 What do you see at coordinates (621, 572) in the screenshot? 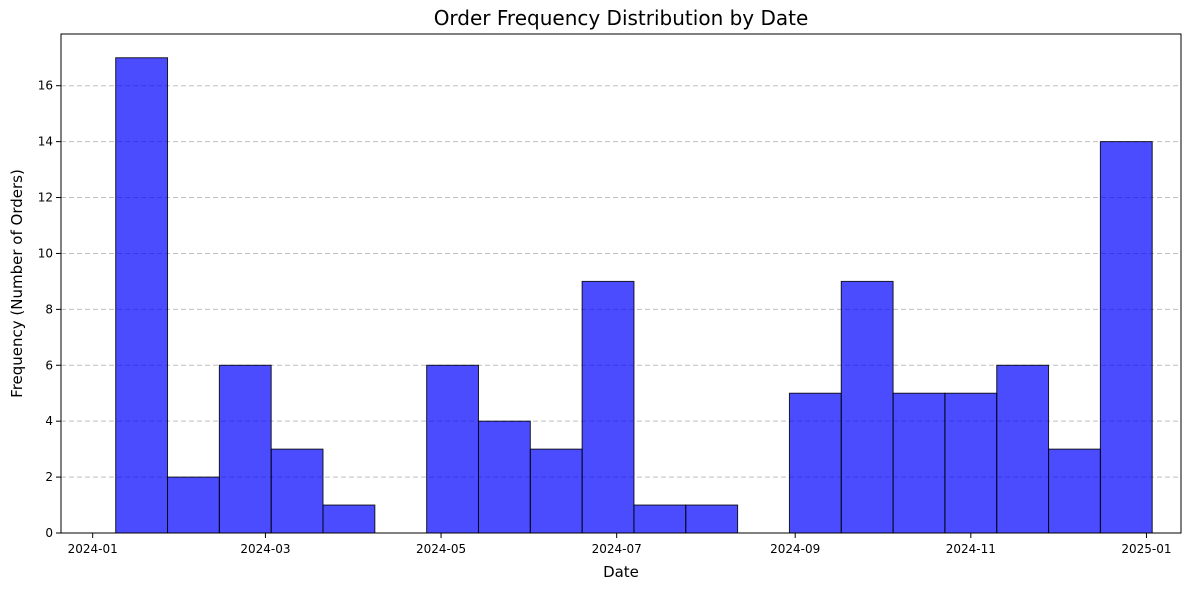
I see `x-axis-label: Date` at bounding box center [621, 572].